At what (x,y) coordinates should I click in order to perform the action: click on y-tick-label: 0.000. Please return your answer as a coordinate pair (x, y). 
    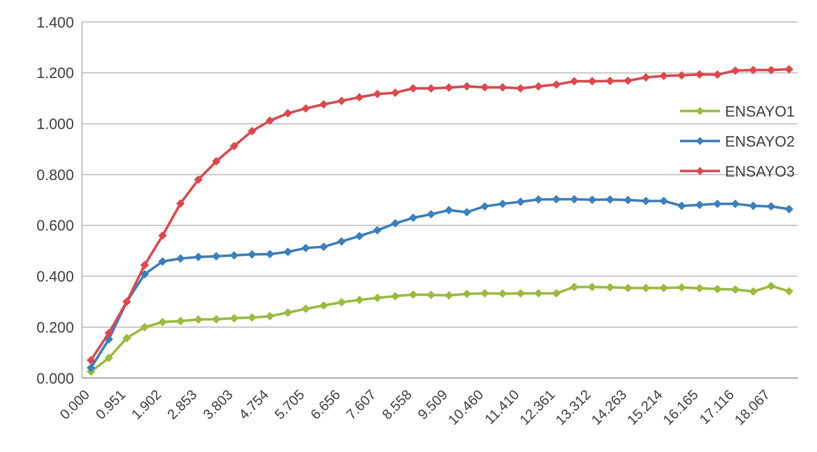
    Looking at the image, I should click on (55, 379).